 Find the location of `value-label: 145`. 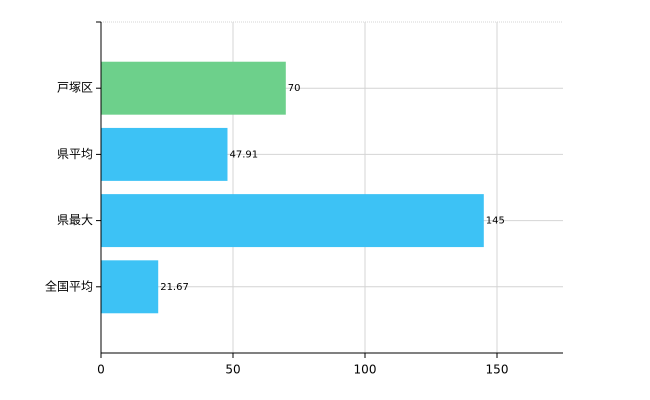

value-label: 145 is located at coordinates (495, 221).